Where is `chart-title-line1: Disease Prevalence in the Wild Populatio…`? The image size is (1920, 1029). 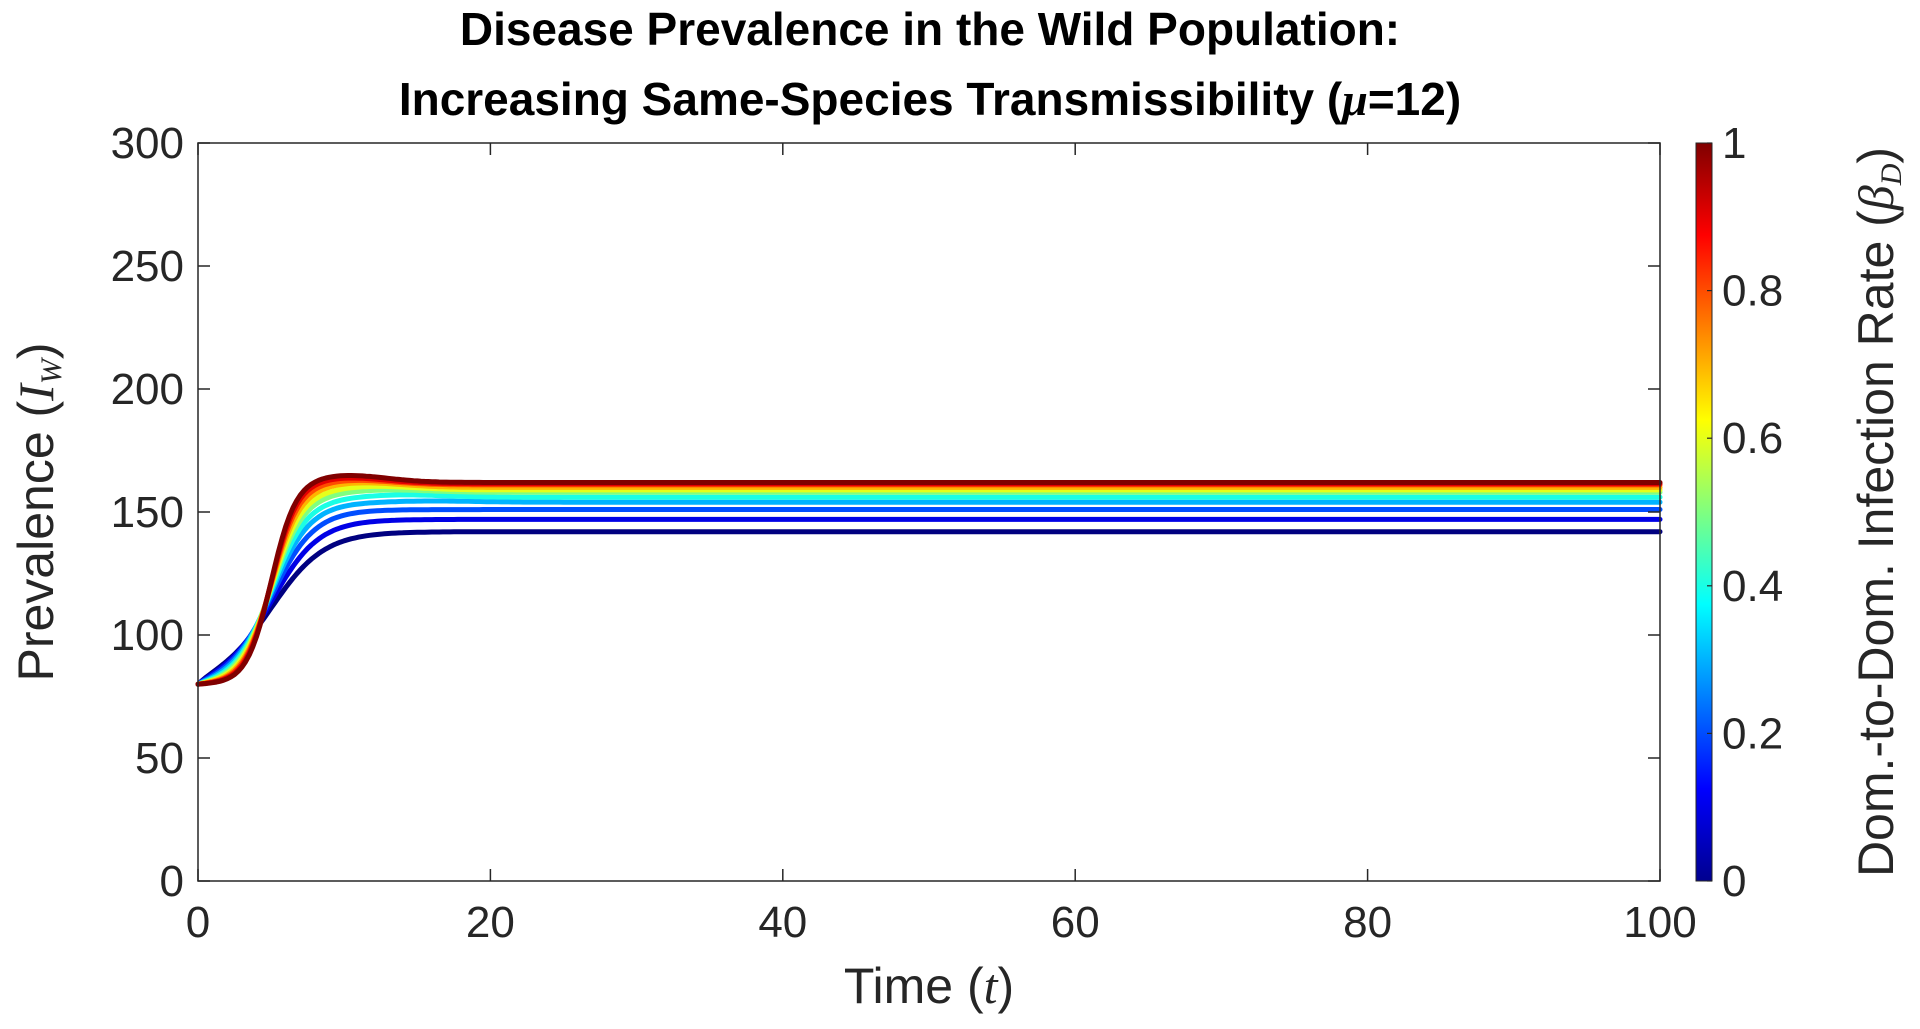 chart-title-line1: Disease Prevalence in the Wild Populatio… is located at coordinates (930, 29).